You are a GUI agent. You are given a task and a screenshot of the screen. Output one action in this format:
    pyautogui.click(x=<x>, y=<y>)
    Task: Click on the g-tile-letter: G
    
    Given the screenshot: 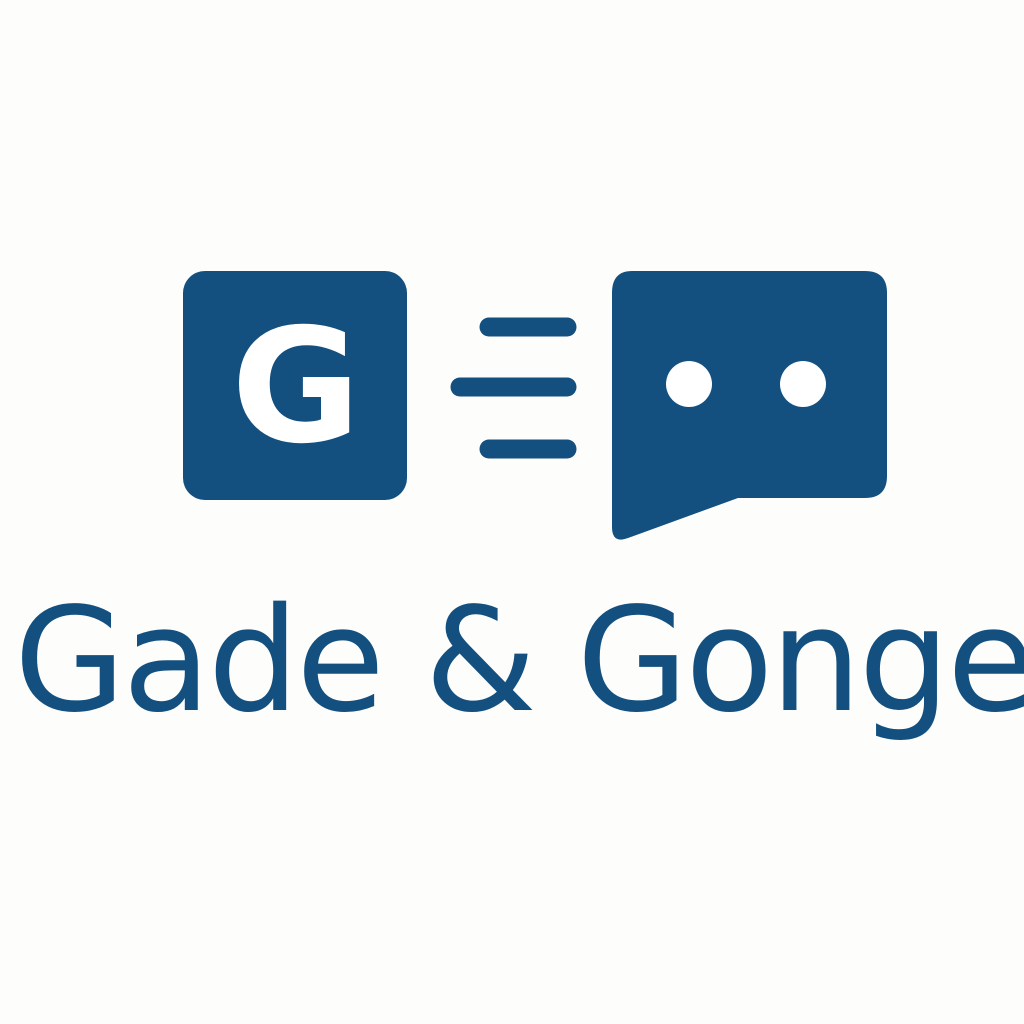 What is the action you would take?
    pyautogui.click(x=296, y=387)
    